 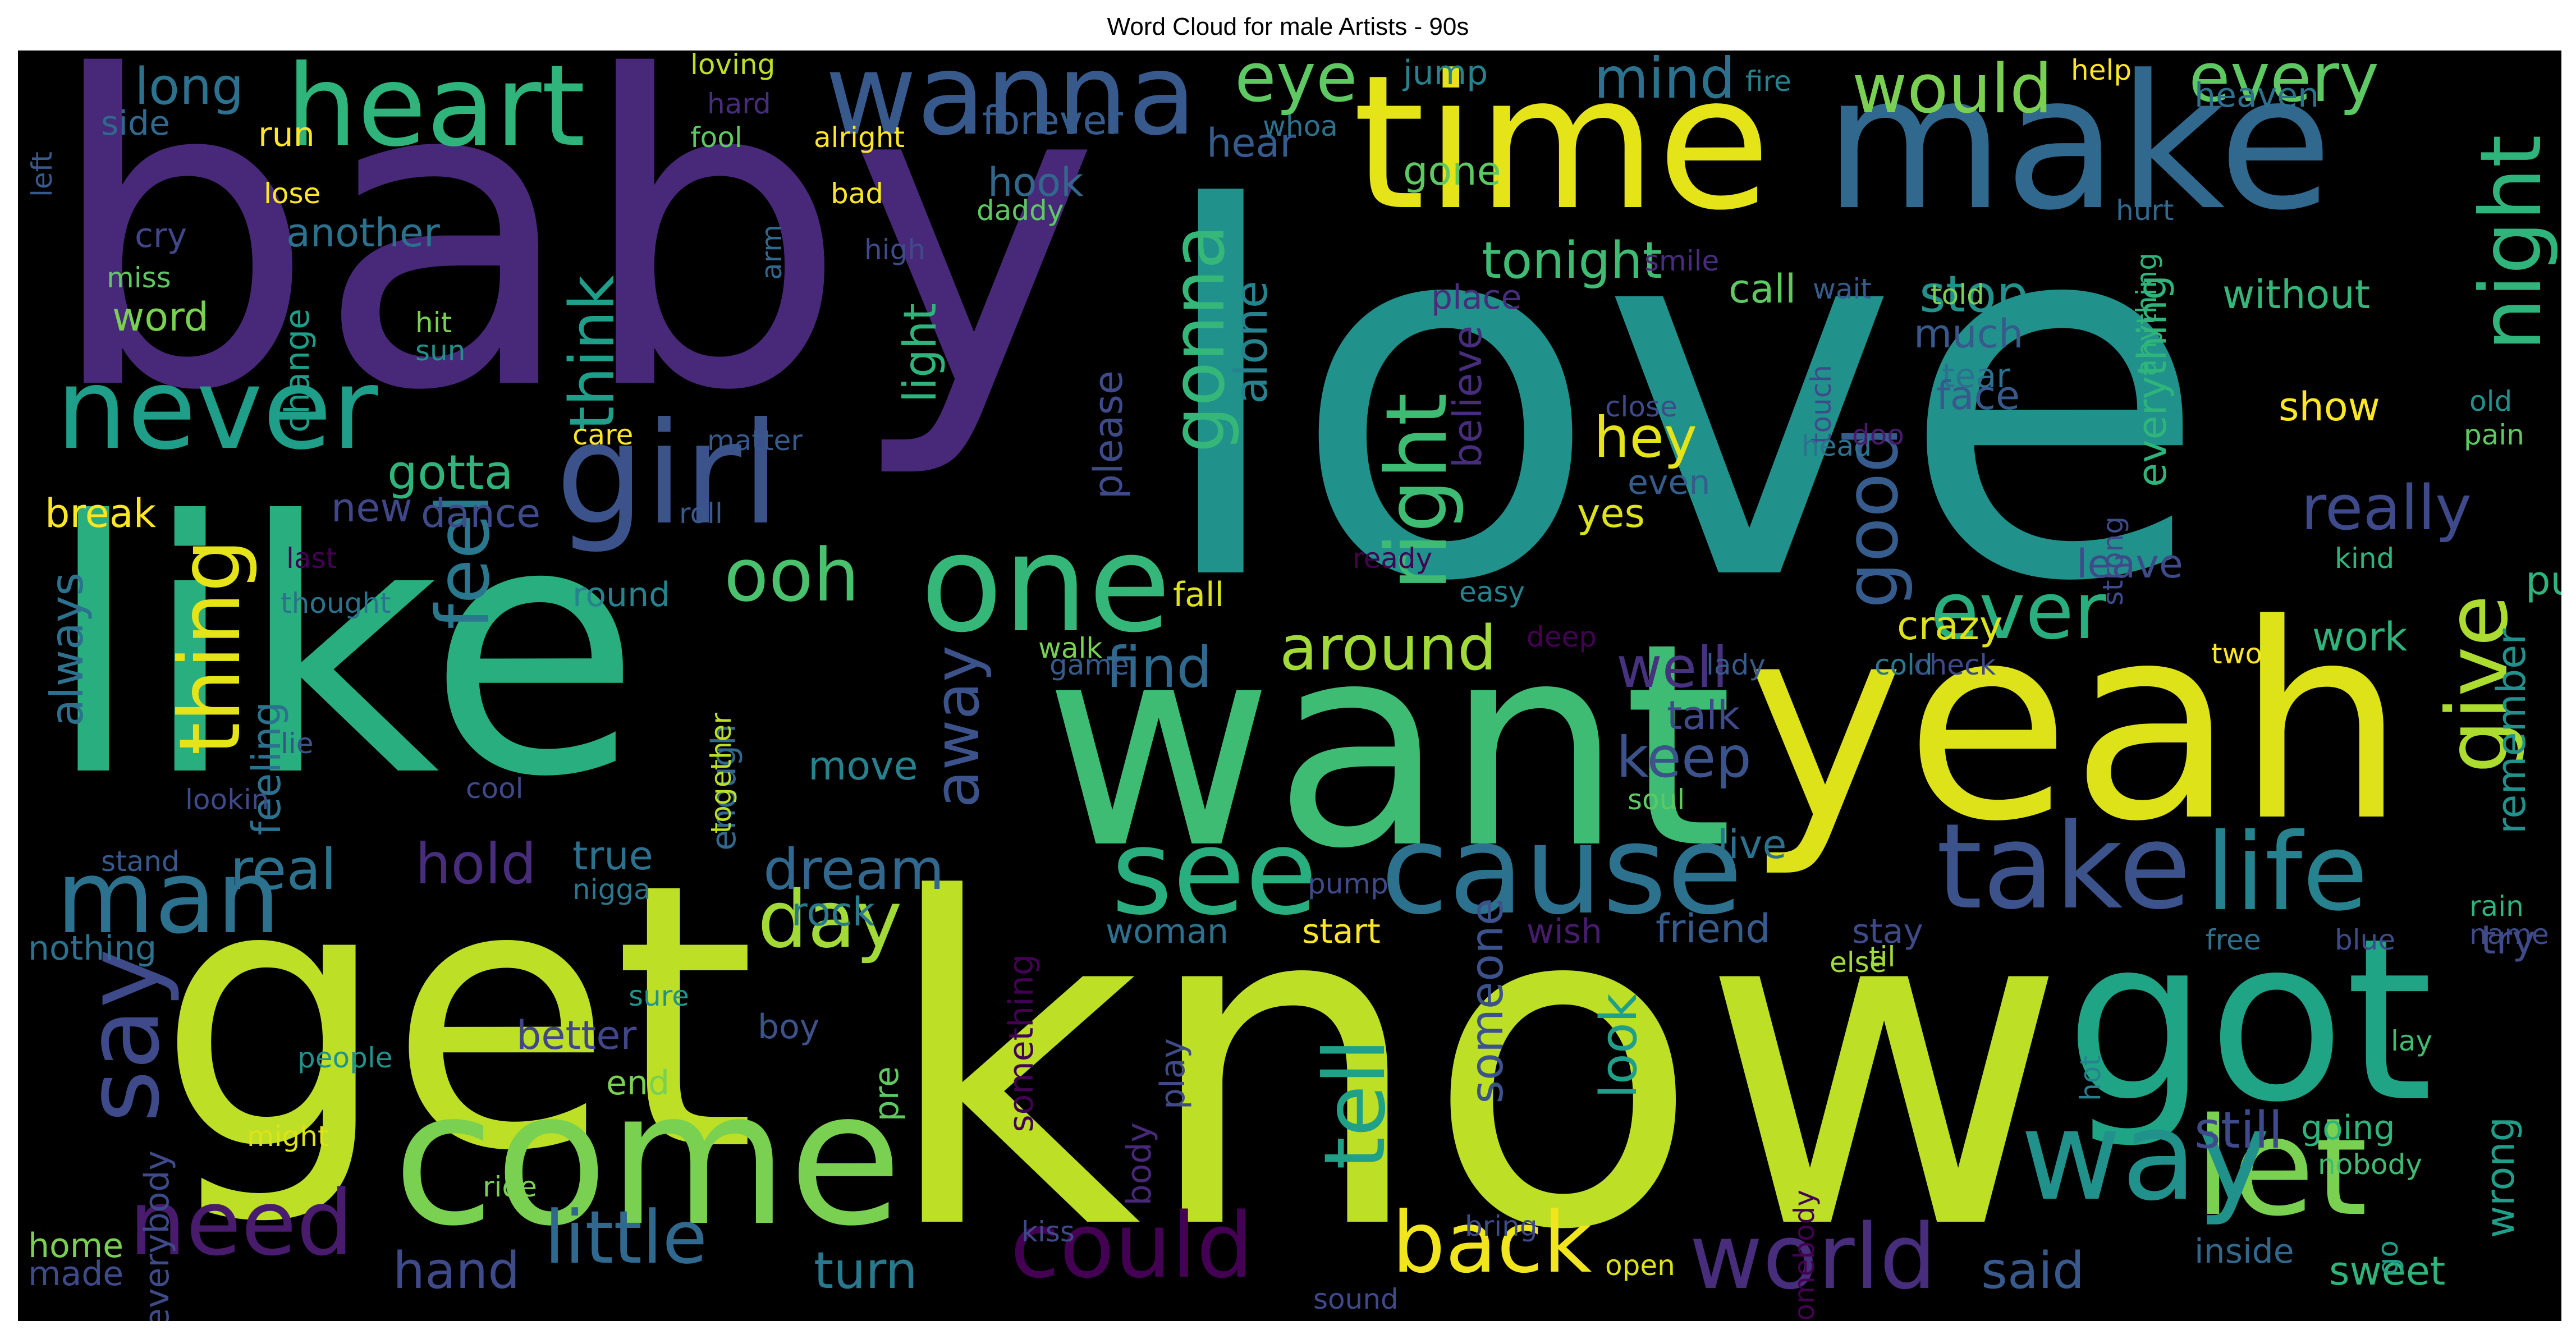 What do you see at coordinates (1955, 665) in the screenshot?
I see `word-check: check` at bounding box center [1955, 665].